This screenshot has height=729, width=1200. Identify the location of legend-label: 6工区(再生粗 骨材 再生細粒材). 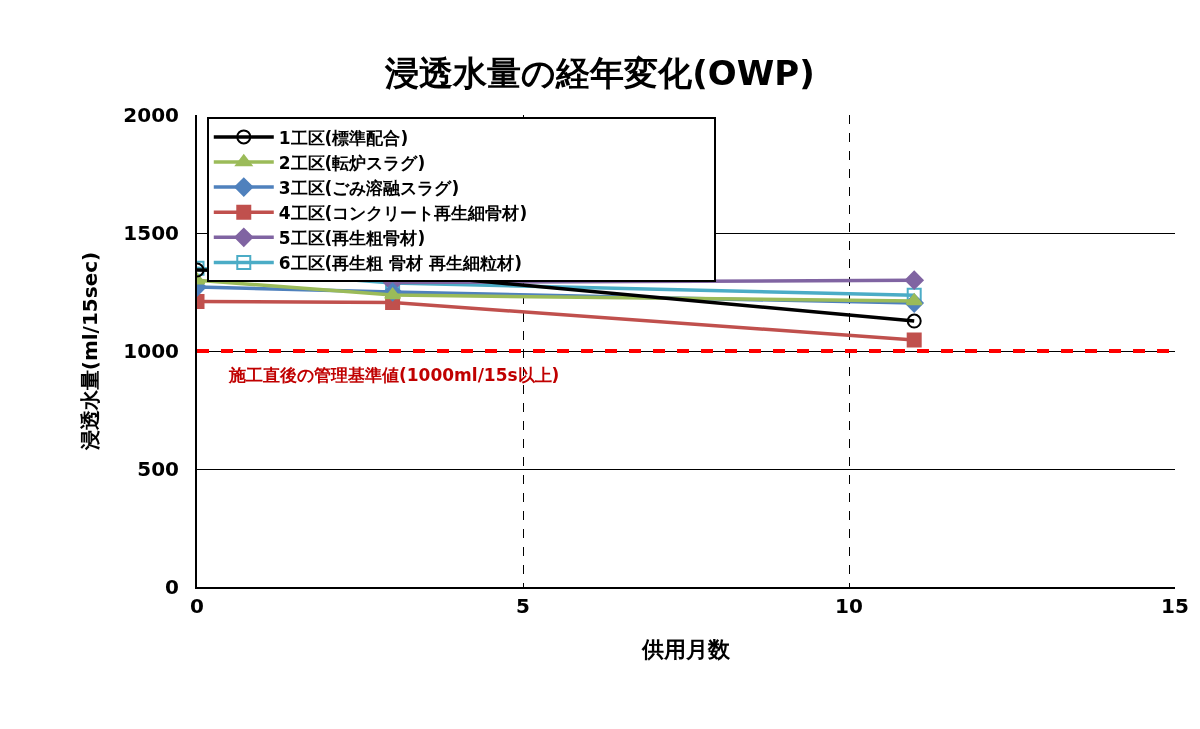
(400, 263).